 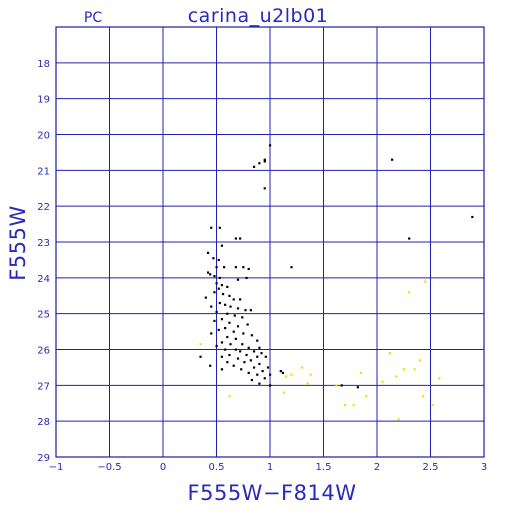 What do you see at coordinates (258, 16) in the screenshot?
I see `chart-title: carina_u2lb01` at bounding box center [258, 16].